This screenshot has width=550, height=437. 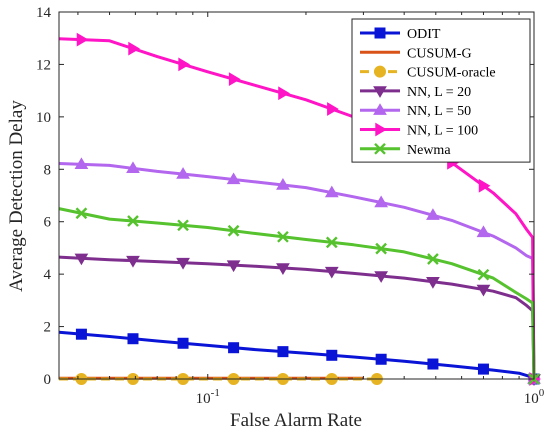 What do you see at coordinates (48, 275) in the screenshot?
I see `y-tick-label: 4` at bounding box center [48, 275].